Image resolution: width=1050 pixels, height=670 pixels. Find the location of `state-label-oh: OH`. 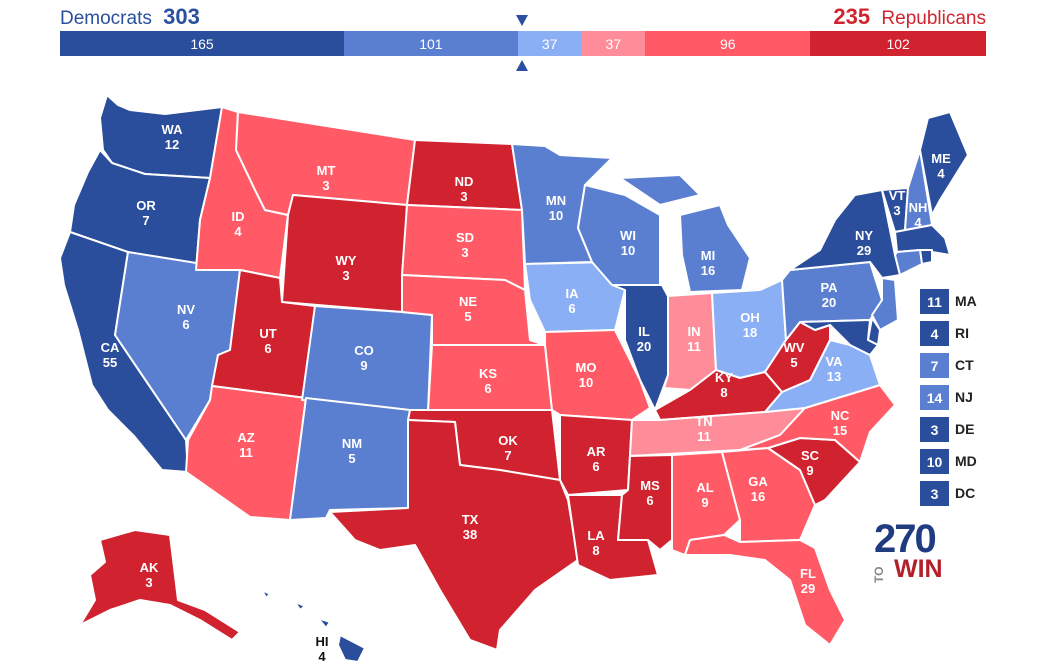

state-label-oh: OH is located at coordinates (750, 317).